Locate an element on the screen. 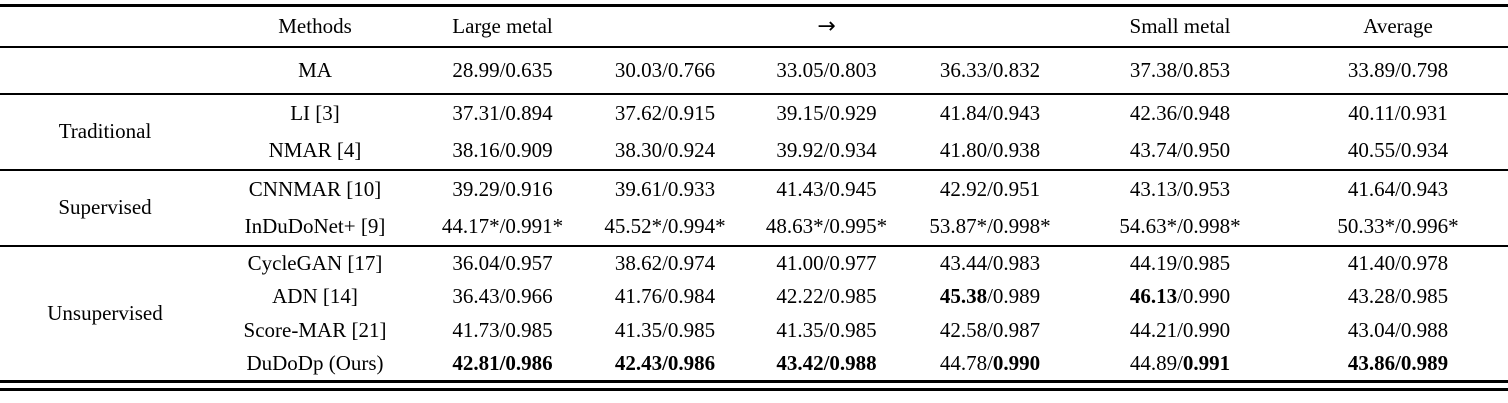 Image resolution: width=1508 pixels, height=403 pixels. metric-value-cell: 42.58/0.987 is located at coordinates (990, 330).